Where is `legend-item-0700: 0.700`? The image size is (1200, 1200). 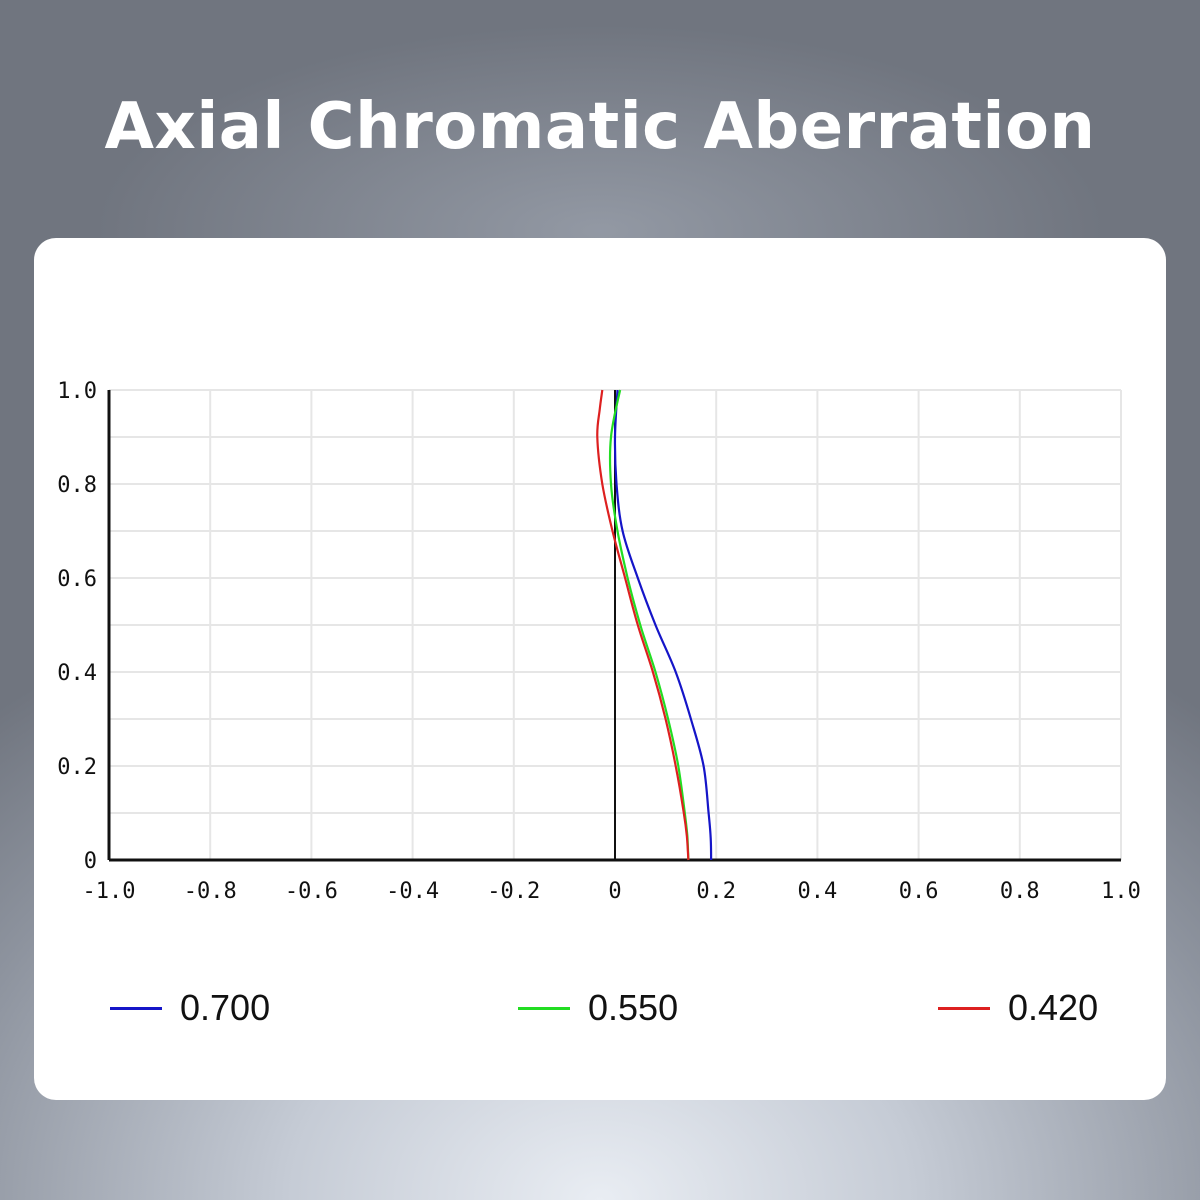 legend-item-0700: 0.700 is located at coordinates (190, 1008).